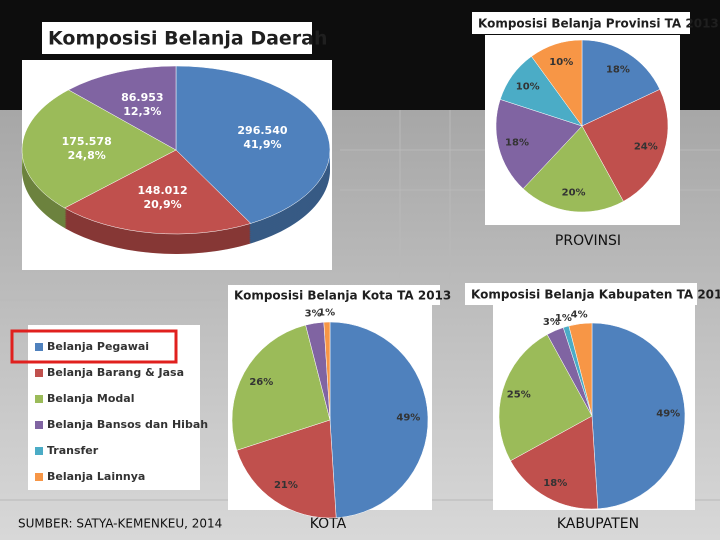 The height and width of the screenshot is (540, 720). Describe the element at coordinates (646, 147) in the screenshot. I see `value-label: 24%` at that location.